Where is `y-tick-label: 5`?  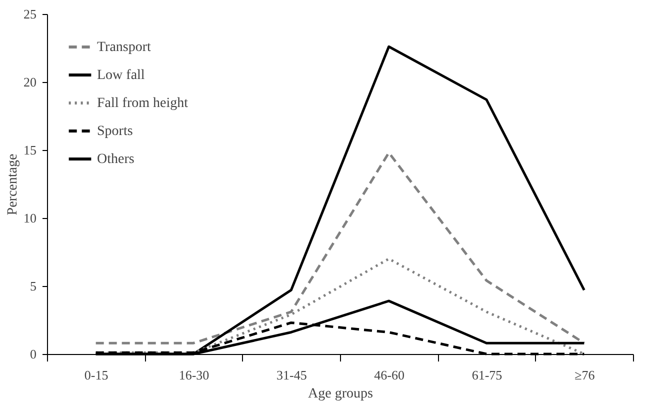 y-tick-label: 5 is located at coordinates (33, 286).